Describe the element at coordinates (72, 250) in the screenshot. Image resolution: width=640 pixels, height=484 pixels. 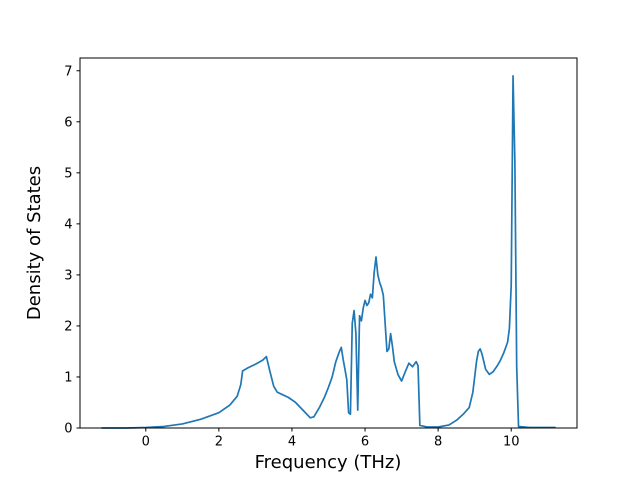
I see `y-axis-ticks: 0 1 2 3 4 5 6 7` at that location.